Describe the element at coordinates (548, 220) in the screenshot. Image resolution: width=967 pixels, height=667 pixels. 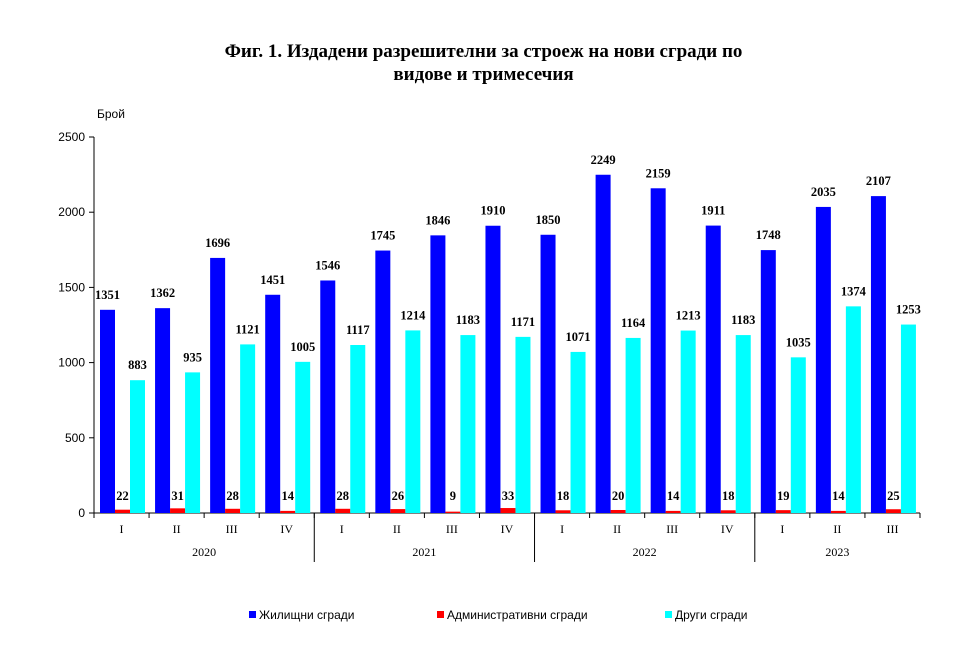
I see `data-label-series-1: 1850` at that location.